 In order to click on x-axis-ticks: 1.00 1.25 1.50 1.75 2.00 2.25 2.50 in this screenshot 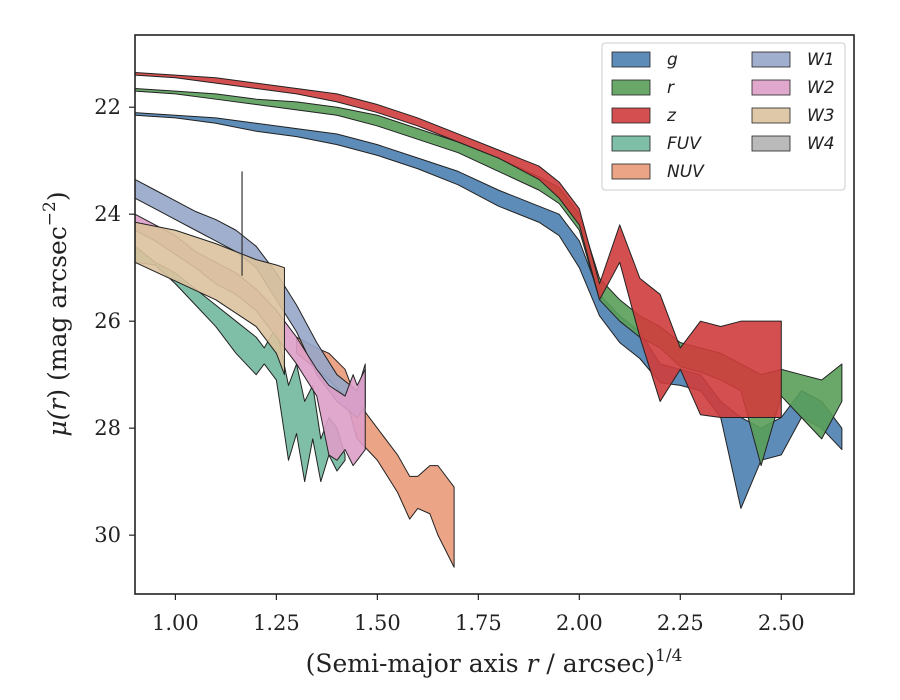, I will do `click(478, 614)`.